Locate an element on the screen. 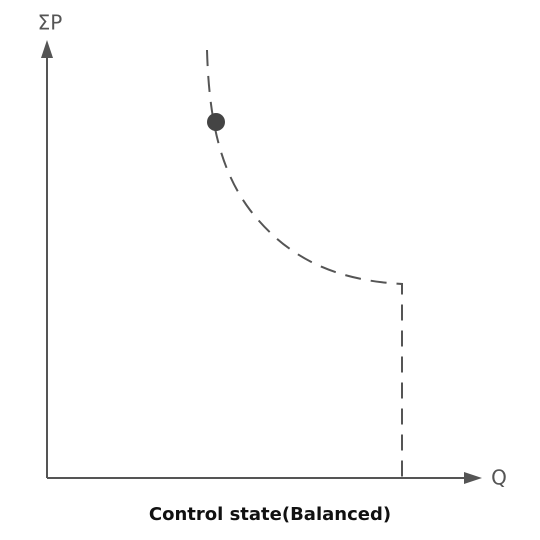 The image size is (540, 540). caption: Control state(Balanced) is located at coordinates (270, 514).